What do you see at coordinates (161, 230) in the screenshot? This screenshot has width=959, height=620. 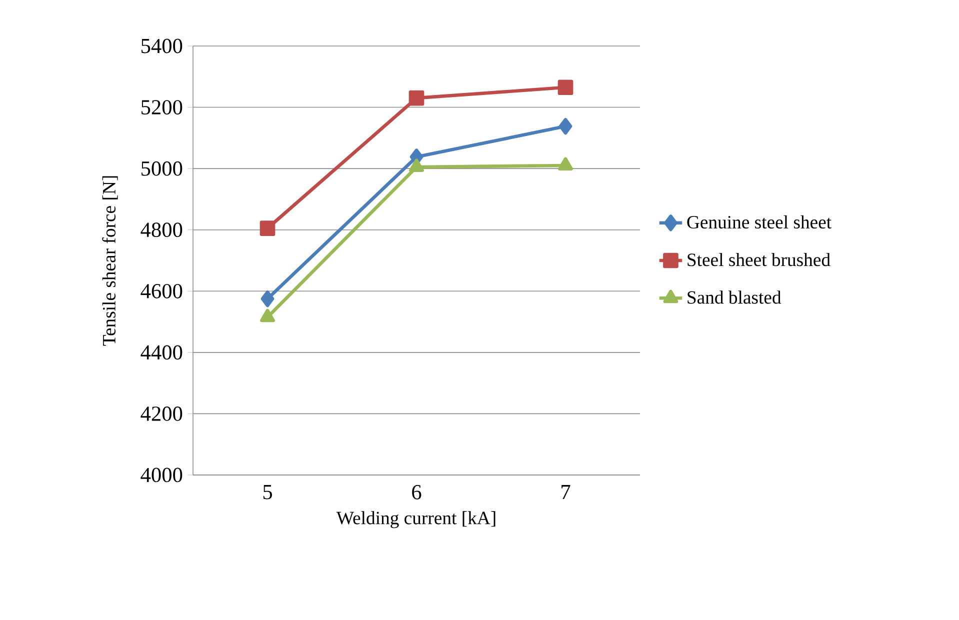 I see `y-tick-label: 4800` at bounding box center [161, 230].